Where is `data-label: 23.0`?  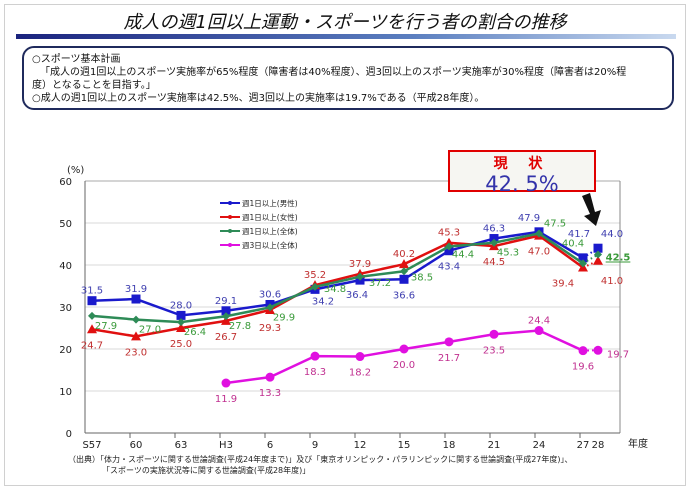 data-label: 23.0 is located at coordinates (136, 352).